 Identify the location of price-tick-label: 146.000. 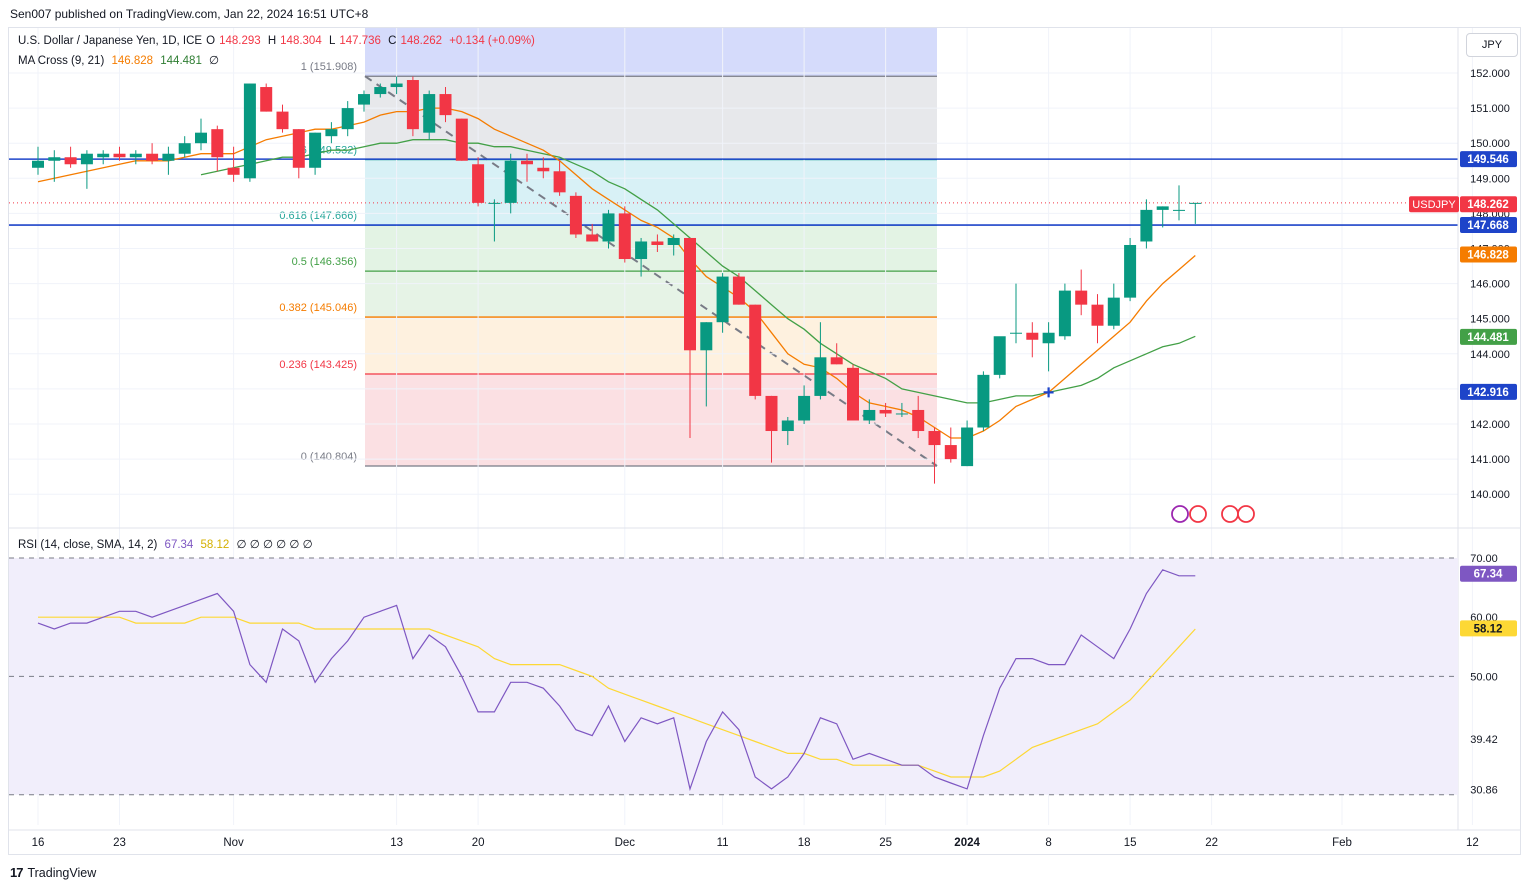
(1490, 285).